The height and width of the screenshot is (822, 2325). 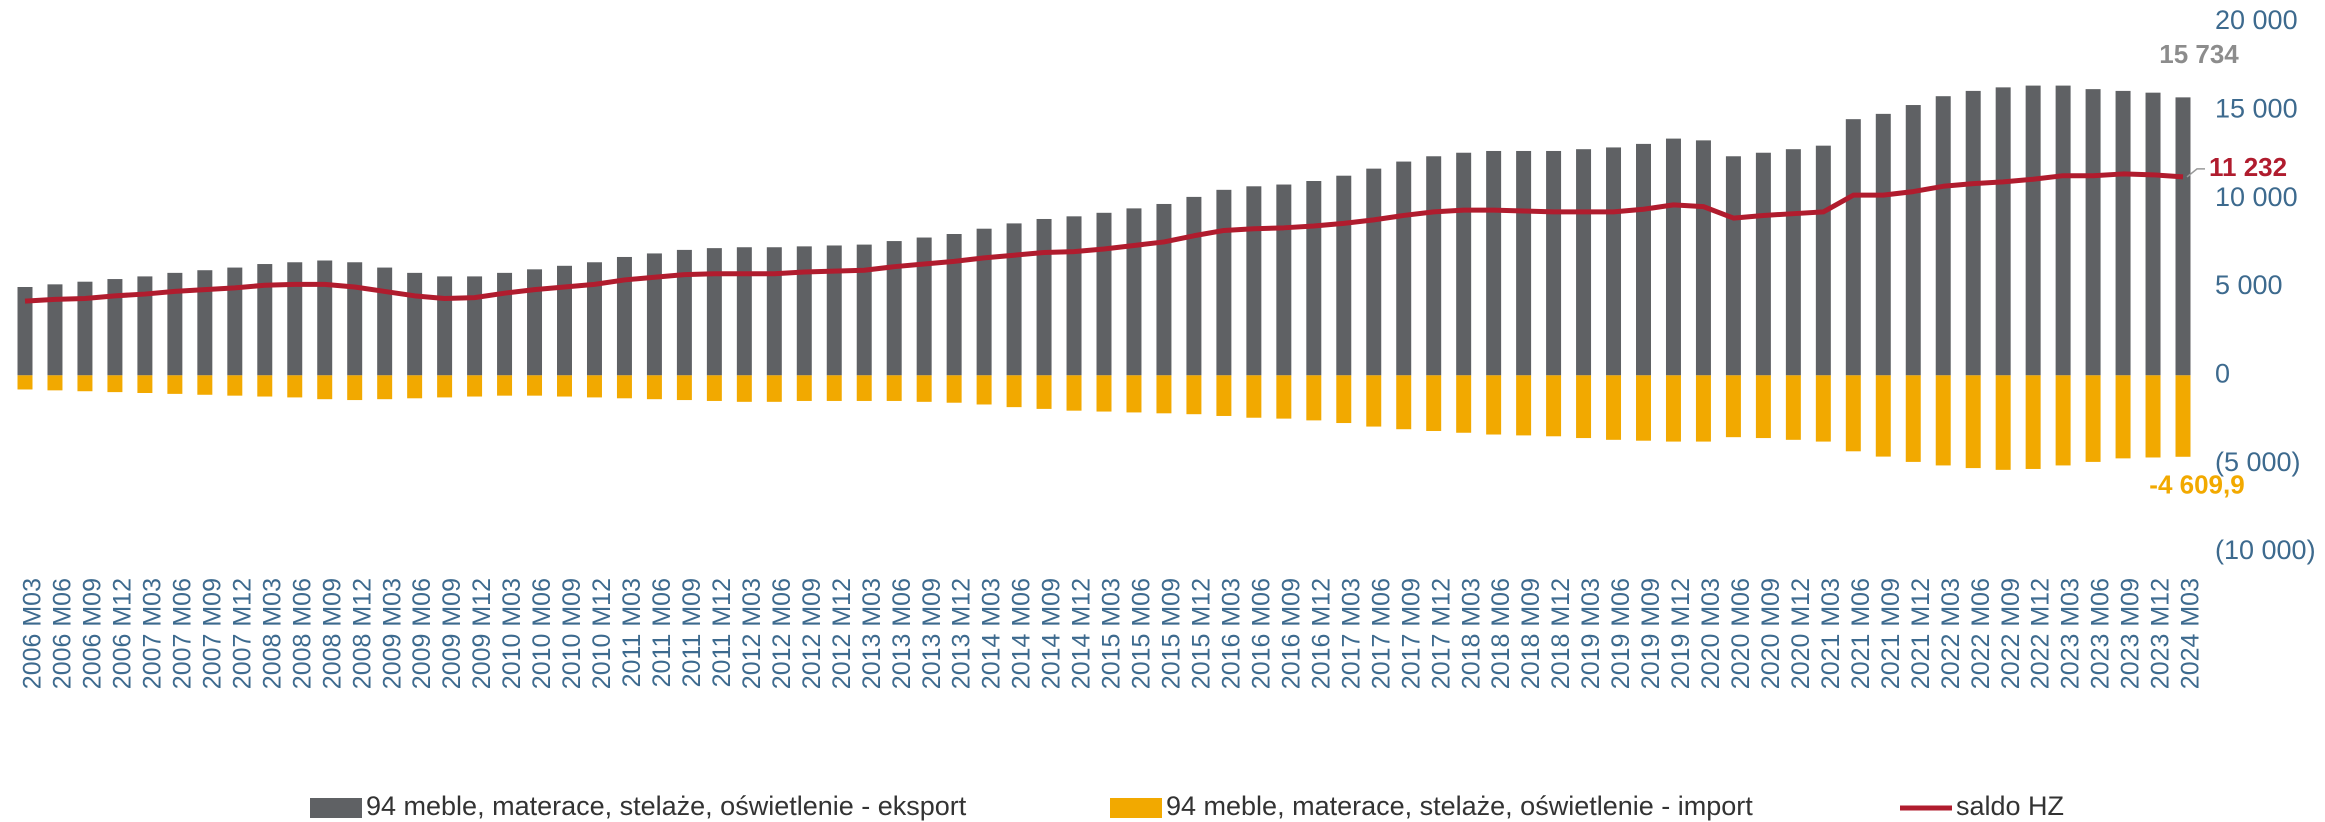 I want to click on x-tick-label: 2008 M03, so click(x=272, y=633).